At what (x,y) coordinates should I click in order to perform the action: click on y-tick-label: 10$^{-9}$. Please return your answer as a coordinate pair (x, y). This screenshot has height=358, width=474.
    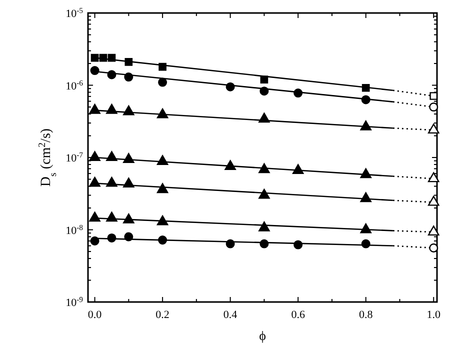
    Looking at the image, I should click on (75, 301).